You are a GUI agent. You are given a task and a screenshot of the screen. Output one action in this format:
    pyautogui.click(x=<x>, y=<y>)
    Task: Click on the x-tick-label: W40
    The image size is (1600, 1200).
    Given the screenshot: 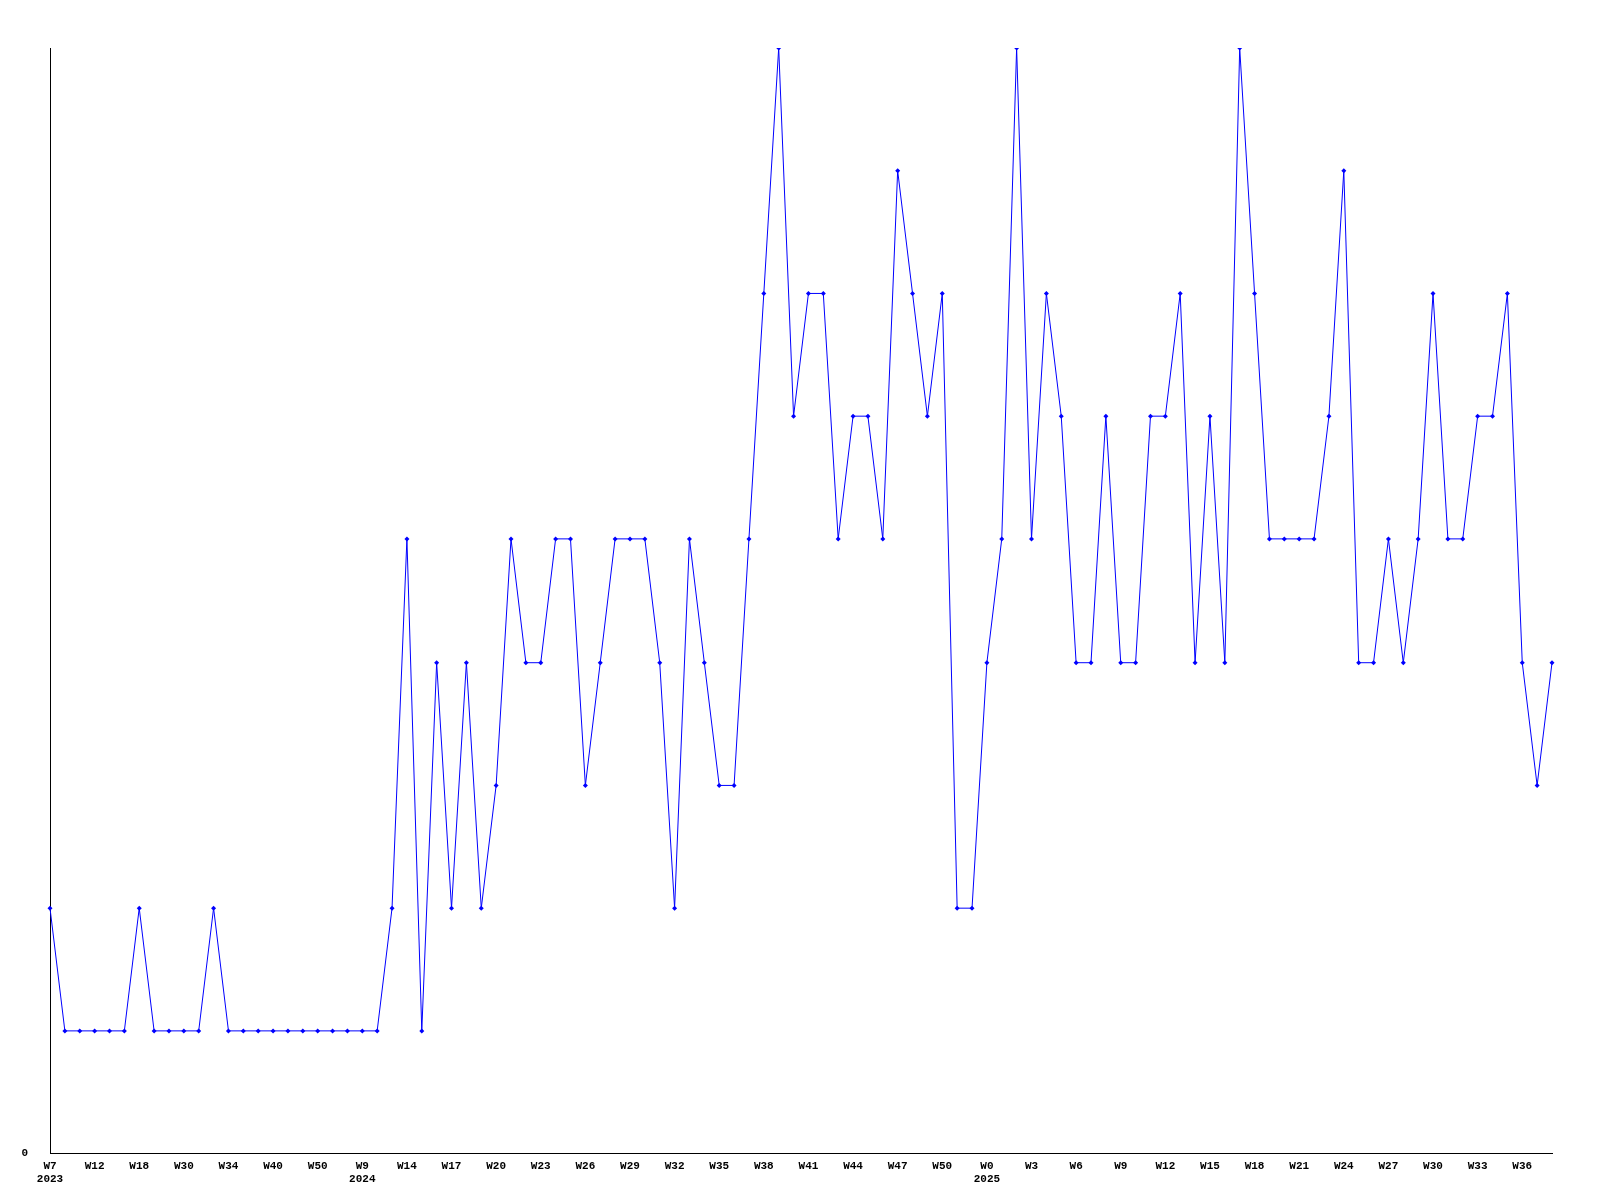 What is the action you would take?
    pyautogui.click(x=273, y=1165)
    